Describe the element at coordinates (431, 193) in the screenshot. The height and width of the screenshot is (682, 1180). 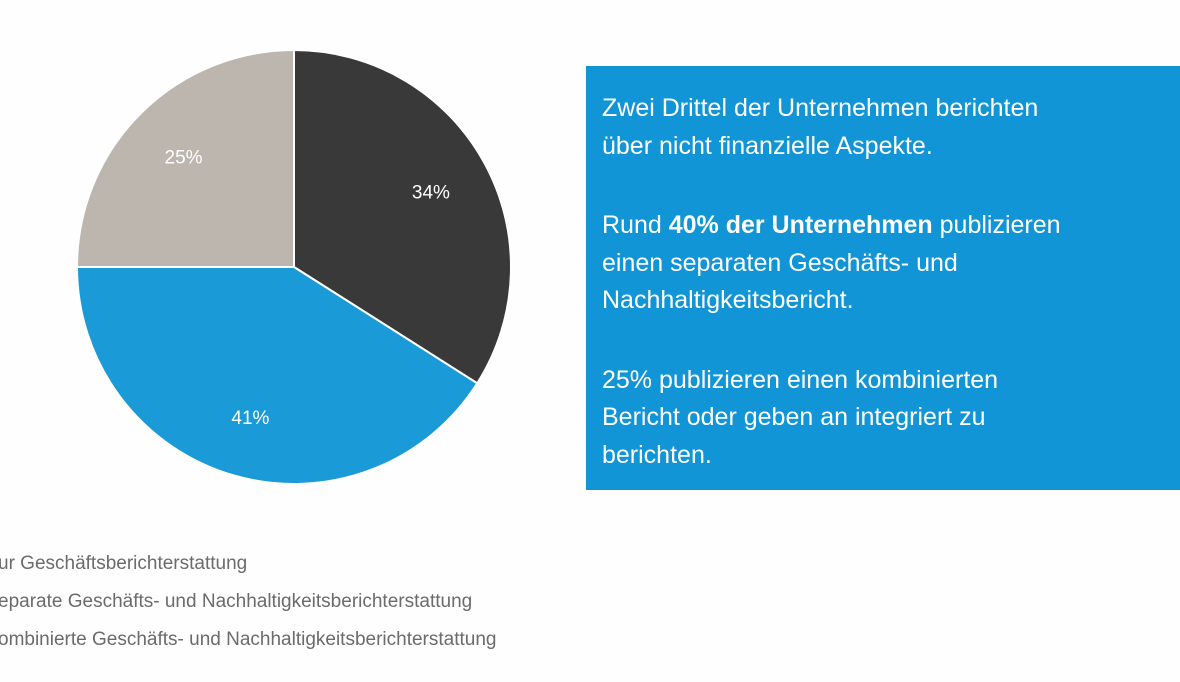
I see `slice-label: 34%` at that location.